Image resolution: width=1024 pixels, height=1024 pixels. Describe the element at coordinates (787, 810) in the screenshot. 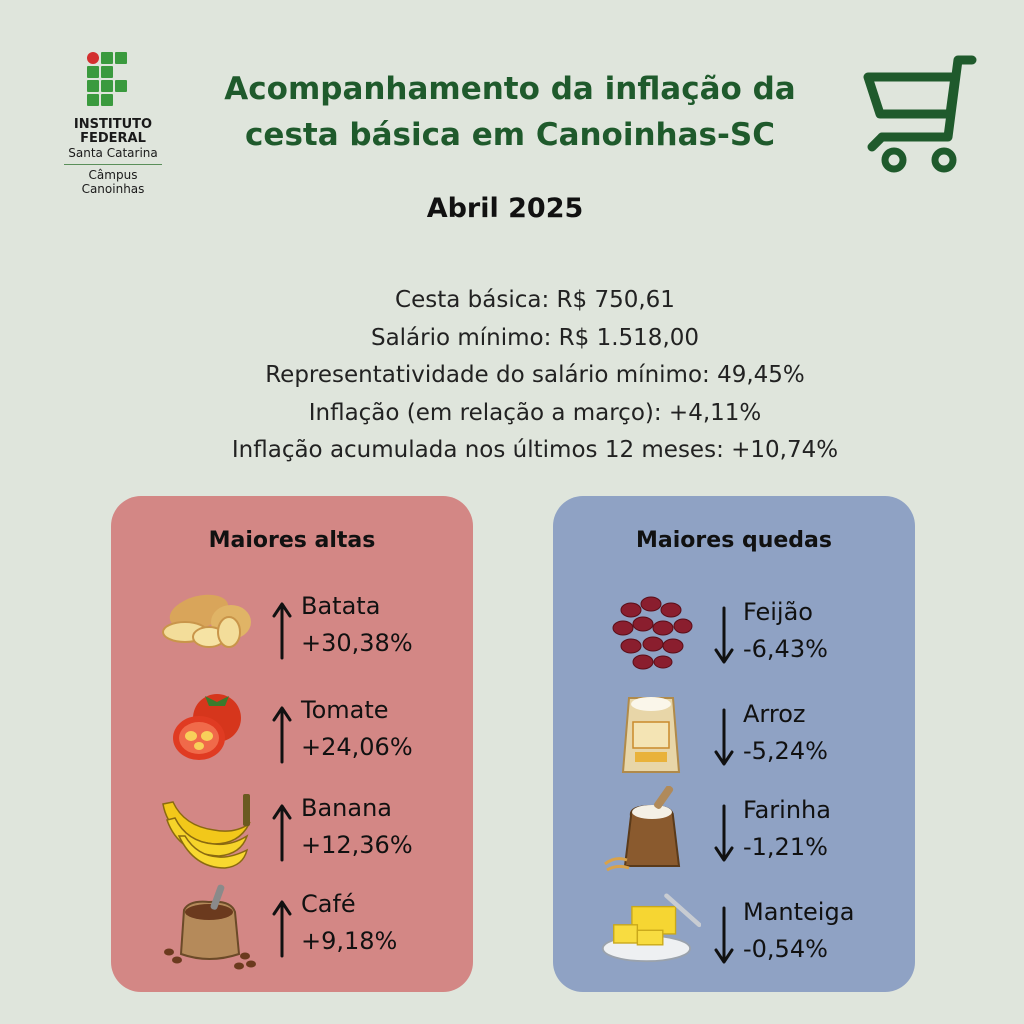

I see `item-name: Farinha` at that location.